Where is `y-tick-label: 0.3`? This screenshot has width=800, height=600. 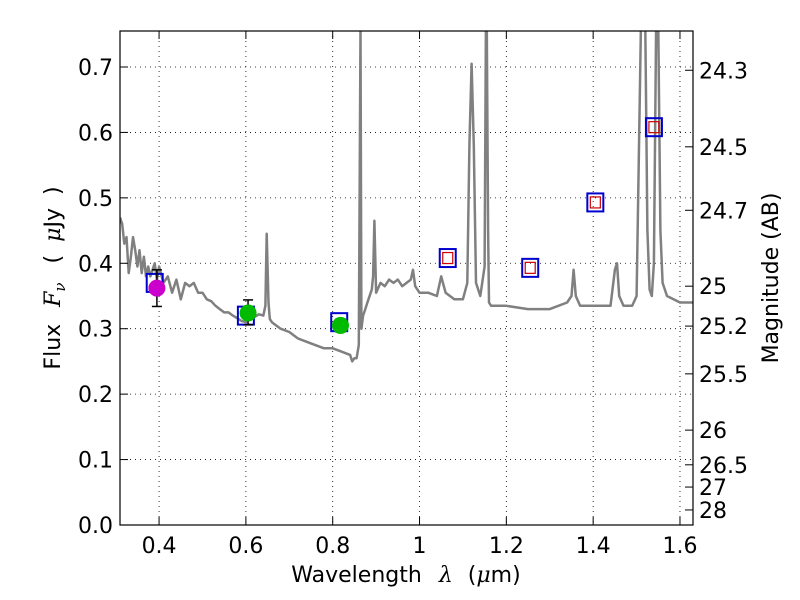
y-tick-label: 0.3 is located at coordinates (95, 330).